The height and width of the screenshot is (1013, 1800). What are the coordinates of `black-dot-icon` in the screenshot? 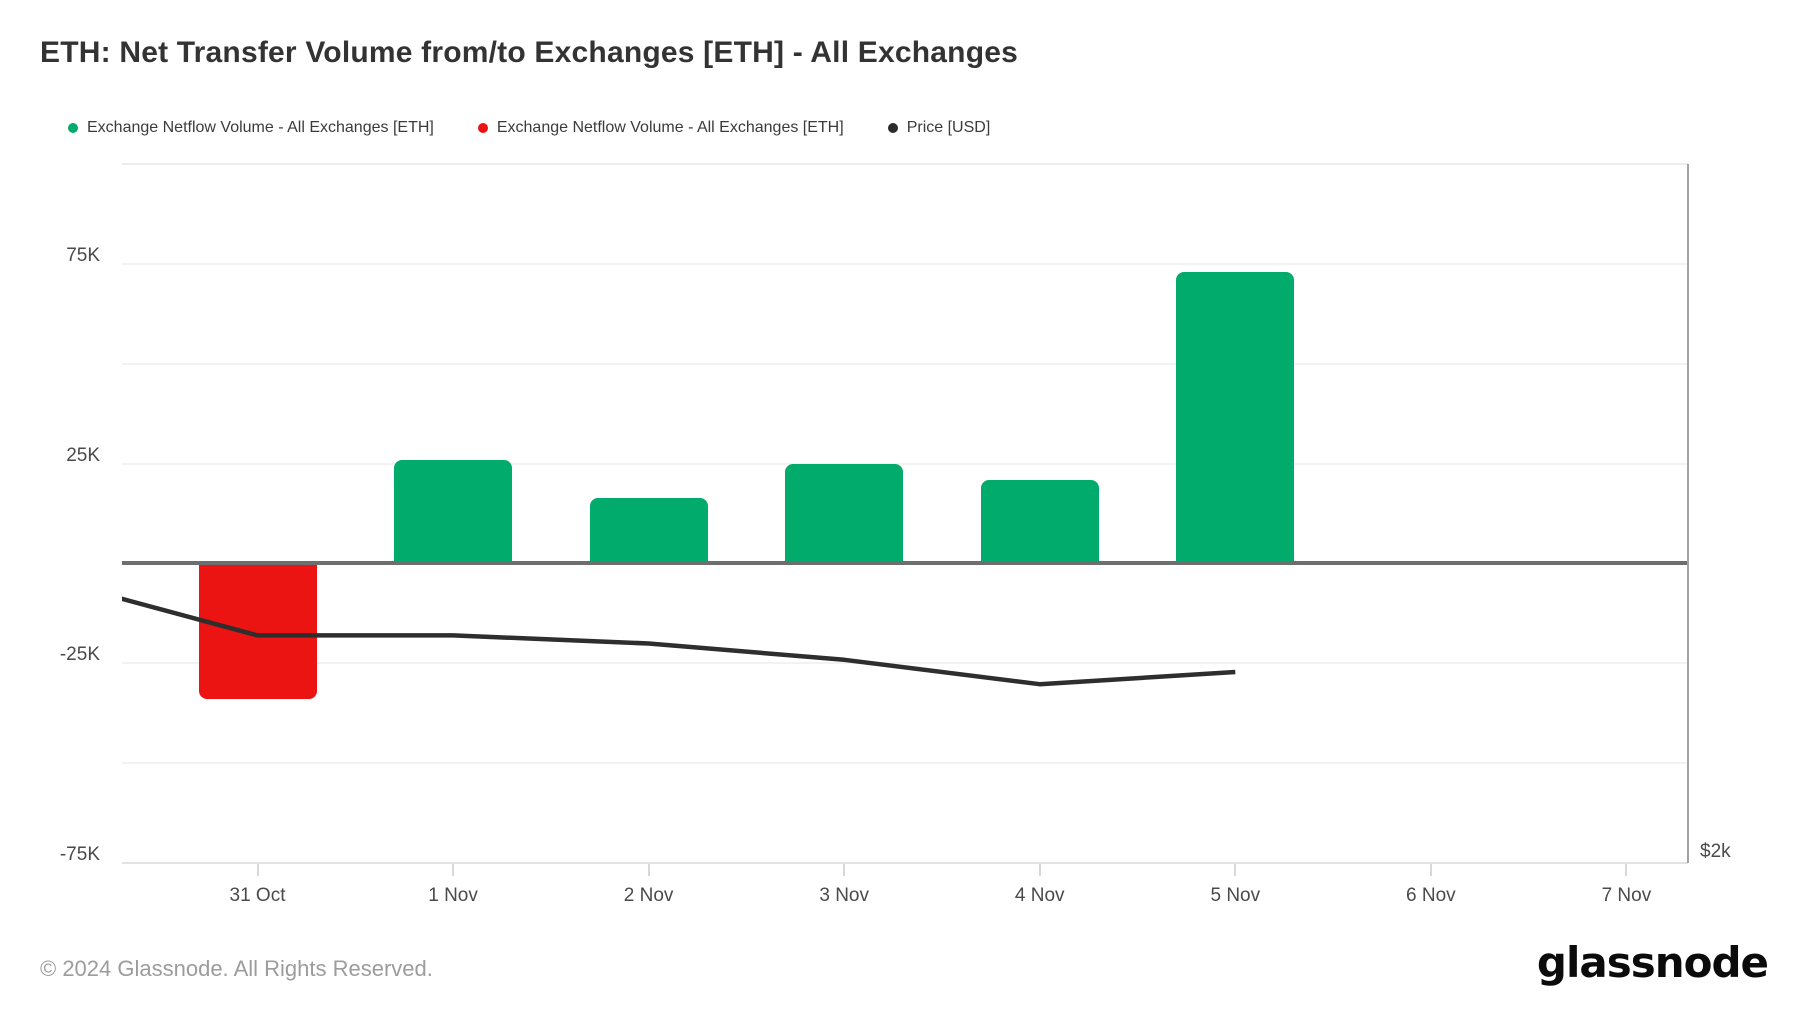 It's located at (892, 128).